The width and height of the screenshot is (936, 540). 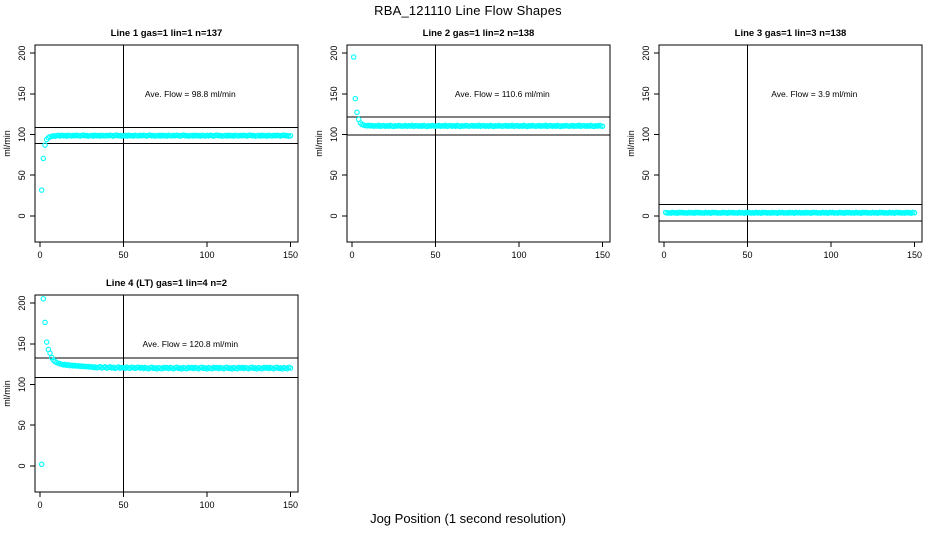 What do you see at coordinates (190, 94) in the screenshot?
I see `ave-flow-annotation: Ave. Flow = 98.8 ml/min` at bounding box center [190, 94].